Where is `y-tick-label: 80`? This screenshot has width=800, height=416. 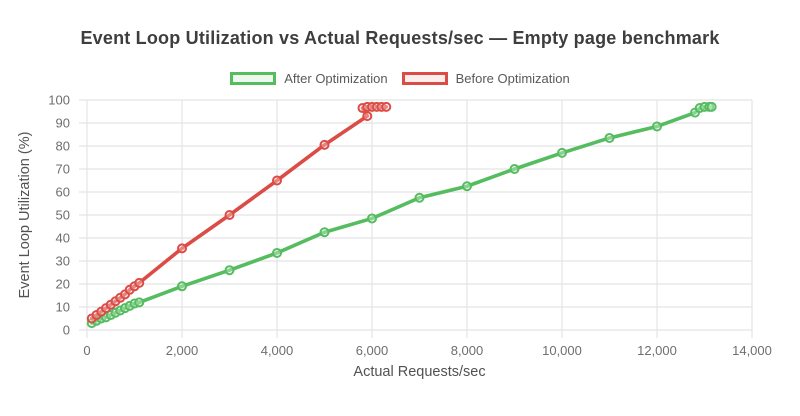 y-tick-label: 80 is located at coordinates (63, 146).